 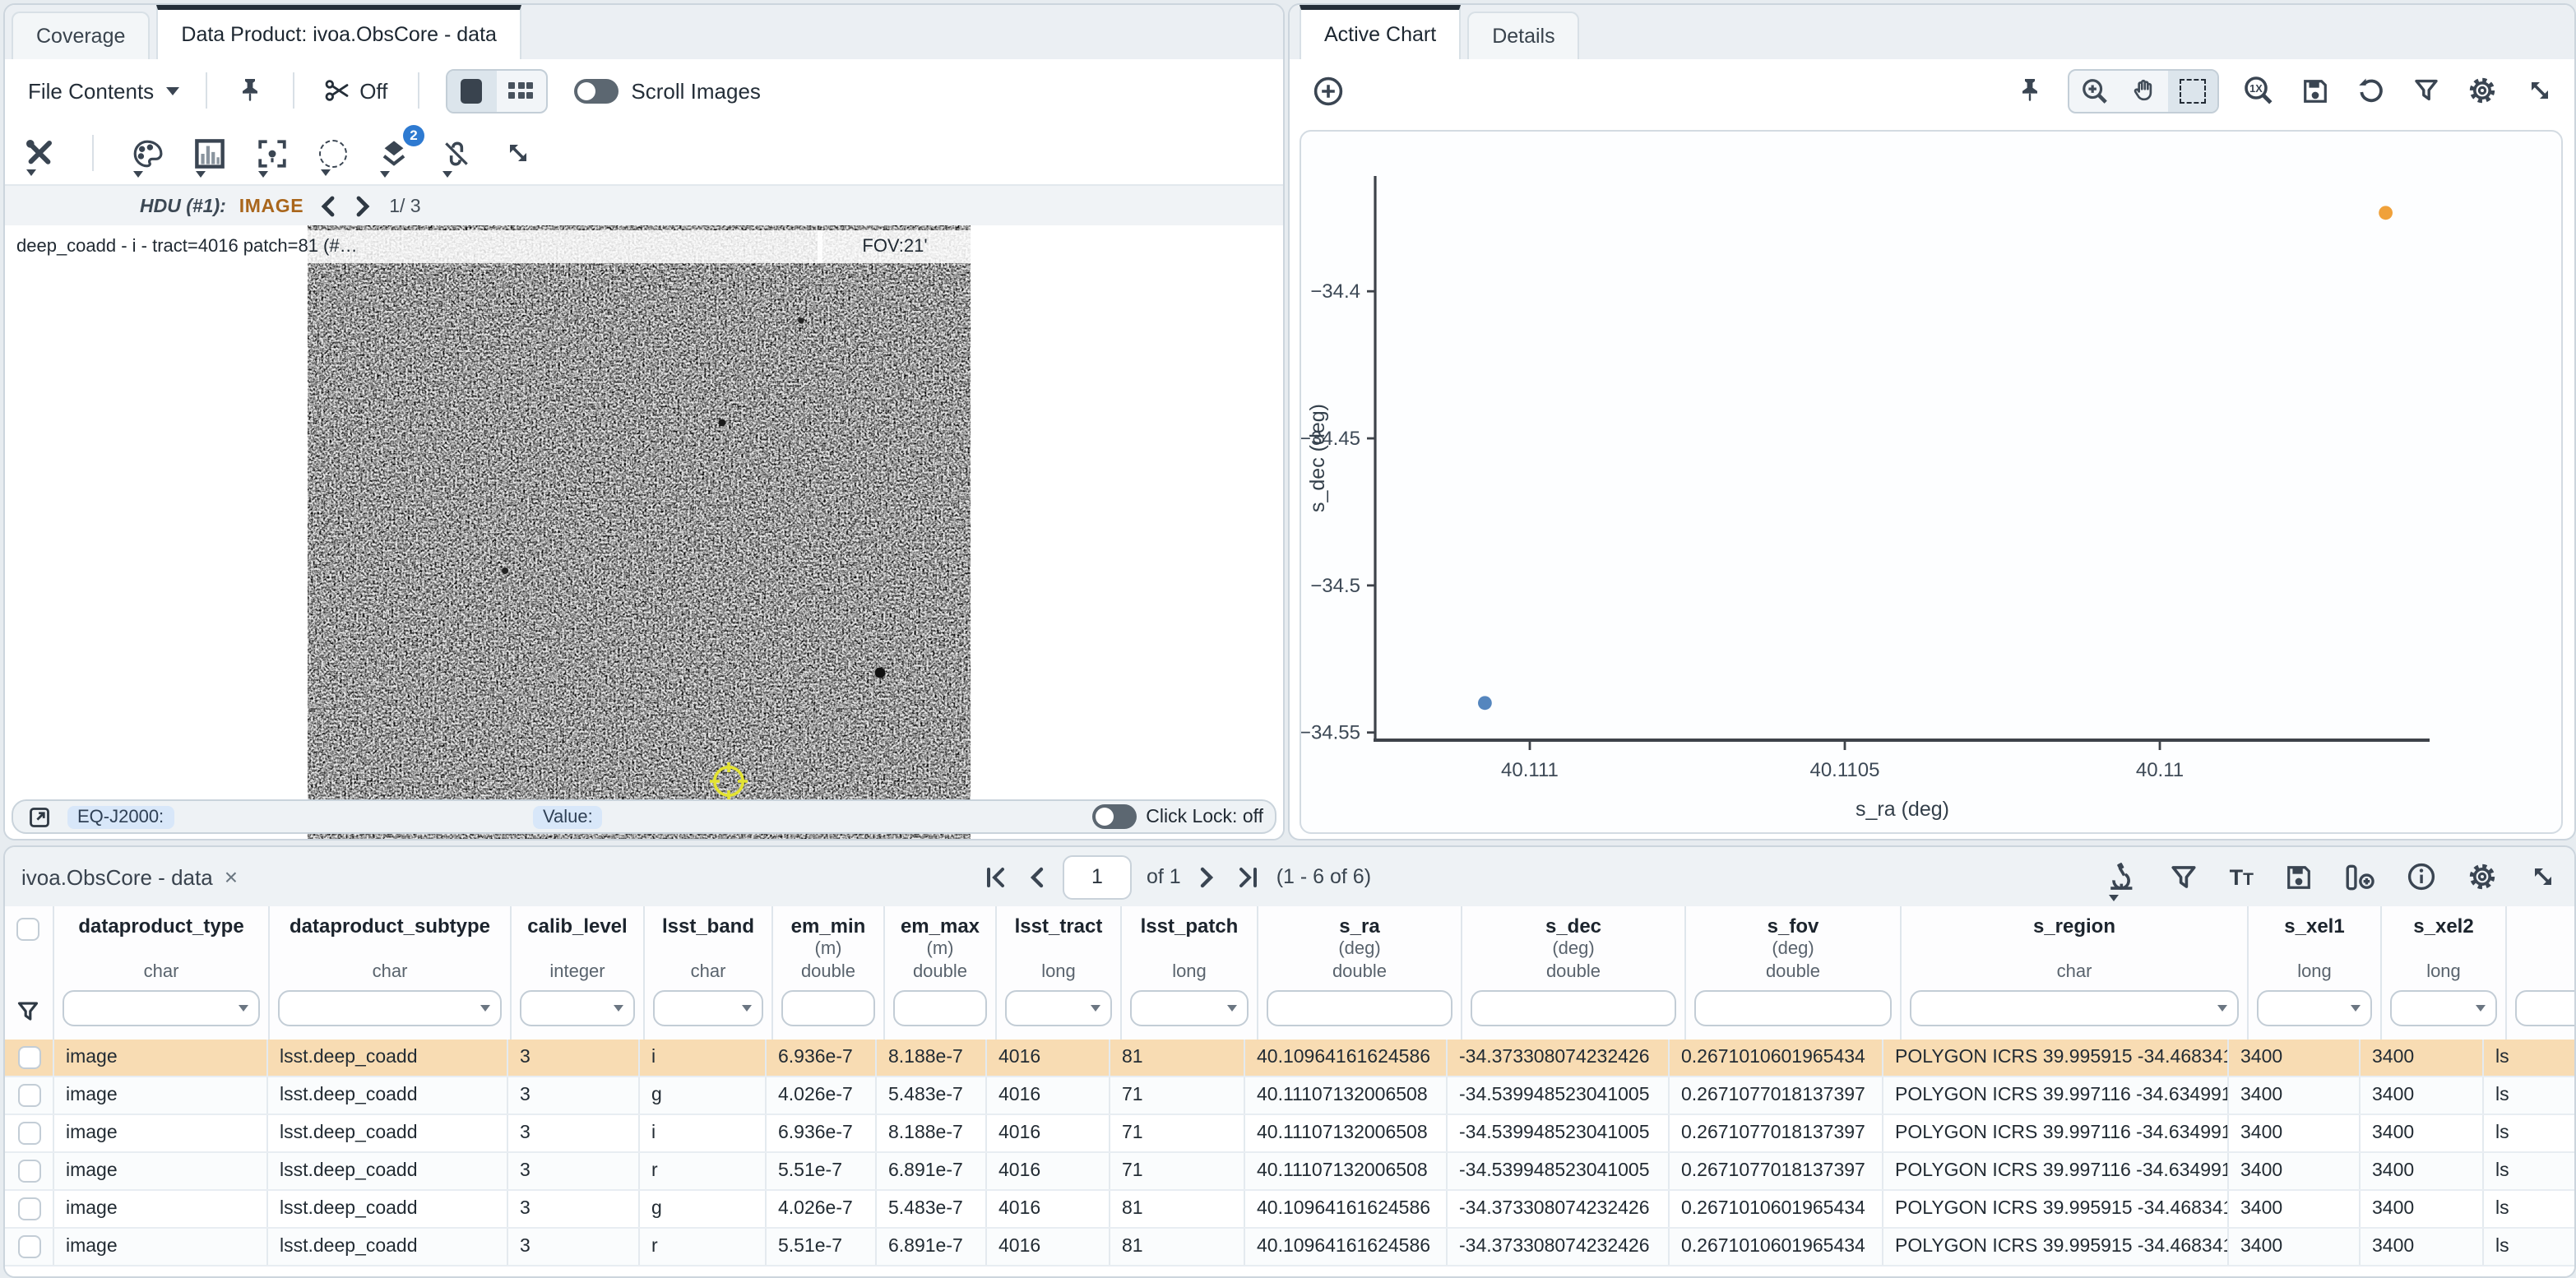 What do you see at coordinates (2184, 876) in the screenshot?
I see `filter-table-button` at bounding box center [2184, 876].